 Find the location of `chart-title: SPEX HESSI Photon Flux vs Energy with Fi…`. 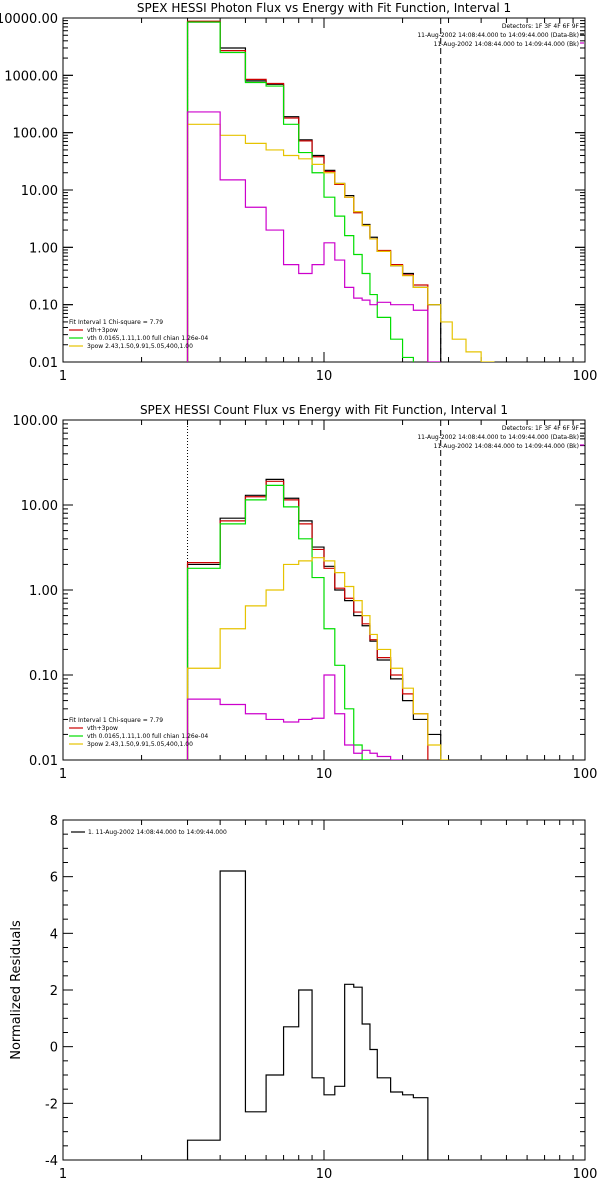

chart-title: SPEX HESSI Photon Flux vs Energy with Fi… is located at coordinates (324, 8).